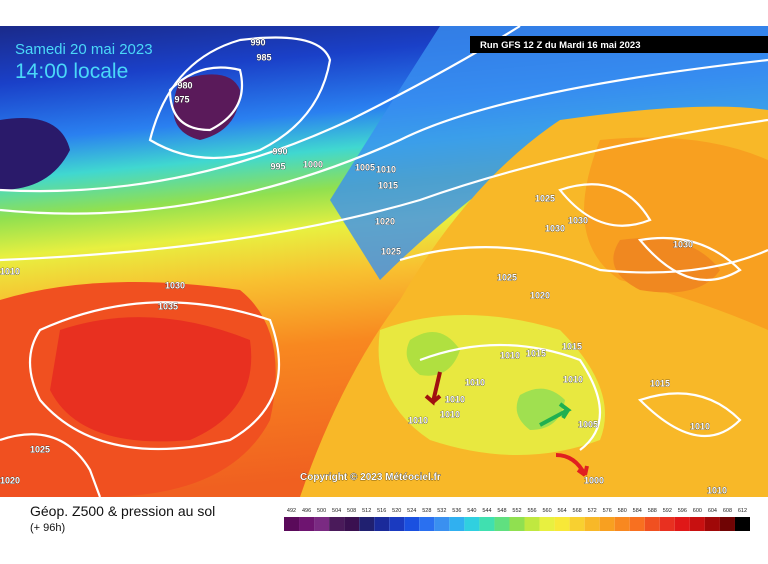  What do you see at coordinates (381, 511) in the screenshot?
I see `scale-label: 516` at bounding box center [381, 511].